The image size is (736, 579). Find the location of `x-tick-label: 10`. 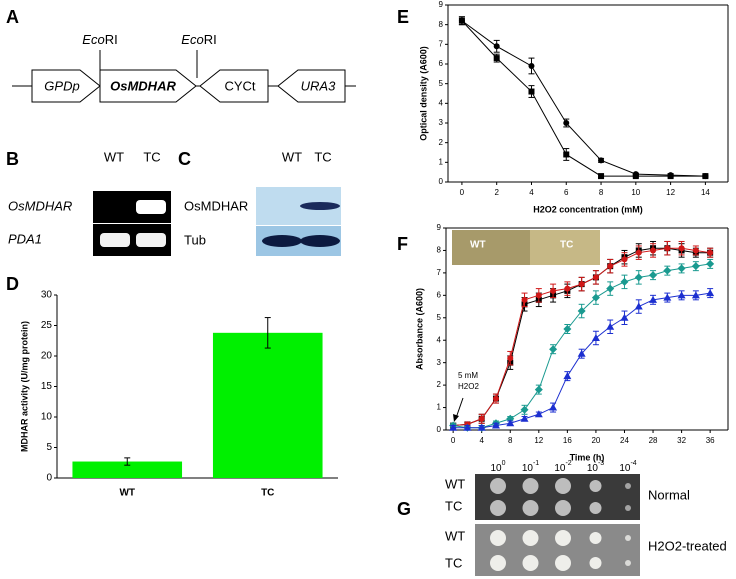

x-tick-label: 10 is located at coordinates (635, 192).